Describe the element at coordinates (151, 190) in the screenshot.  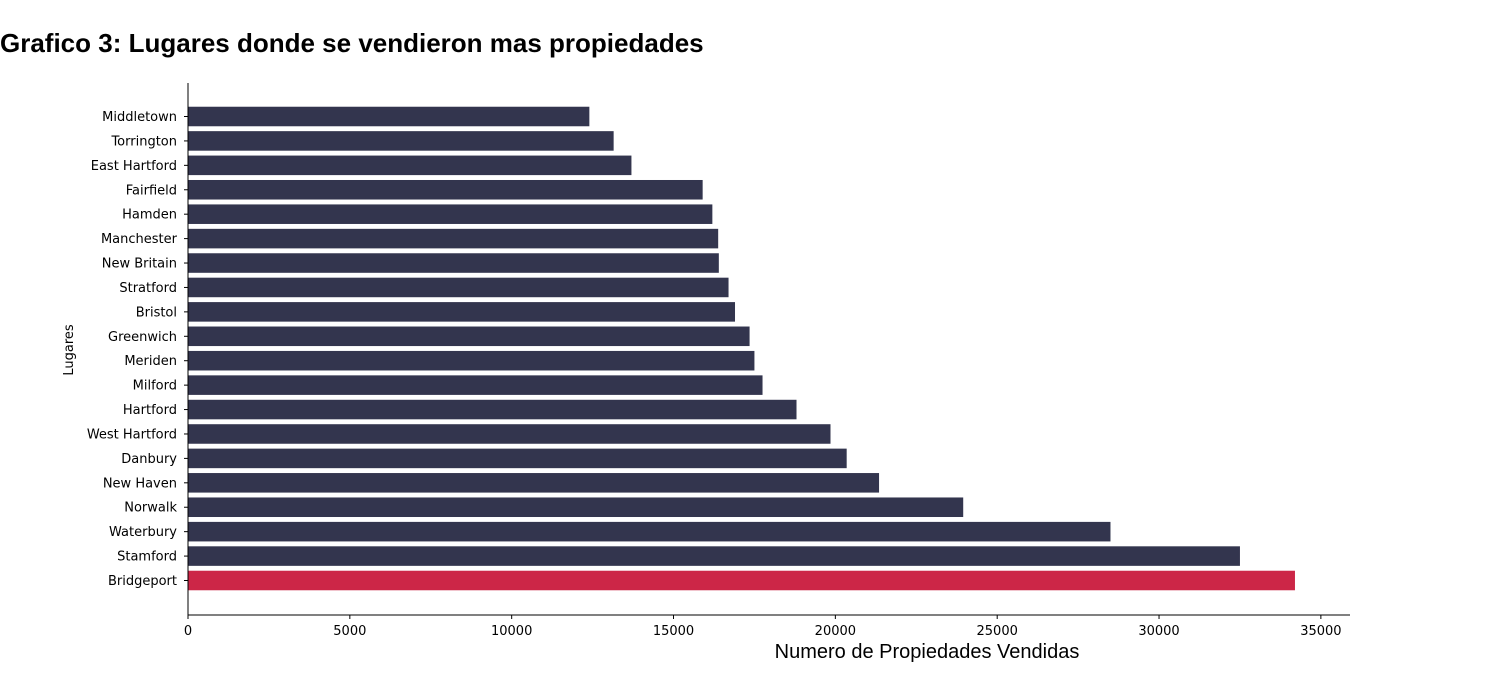
I see `y-tick-label: Fairfield` at that location.